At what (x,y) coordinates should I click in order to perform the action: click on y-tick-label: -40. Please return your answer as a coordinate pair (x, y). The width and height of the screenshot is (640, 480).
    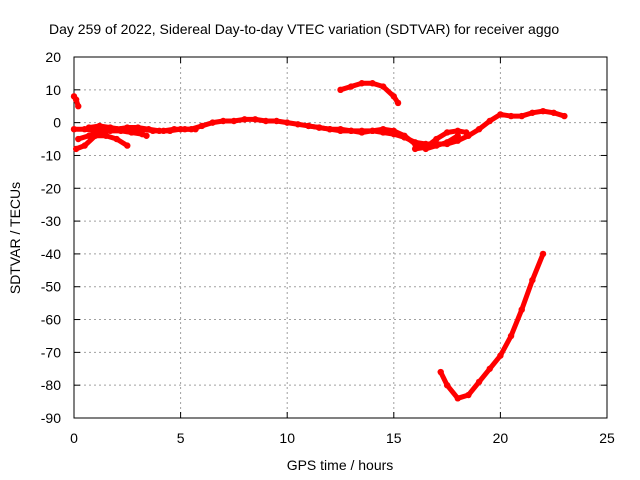
    Looking at the image, I should click on (51, 254).